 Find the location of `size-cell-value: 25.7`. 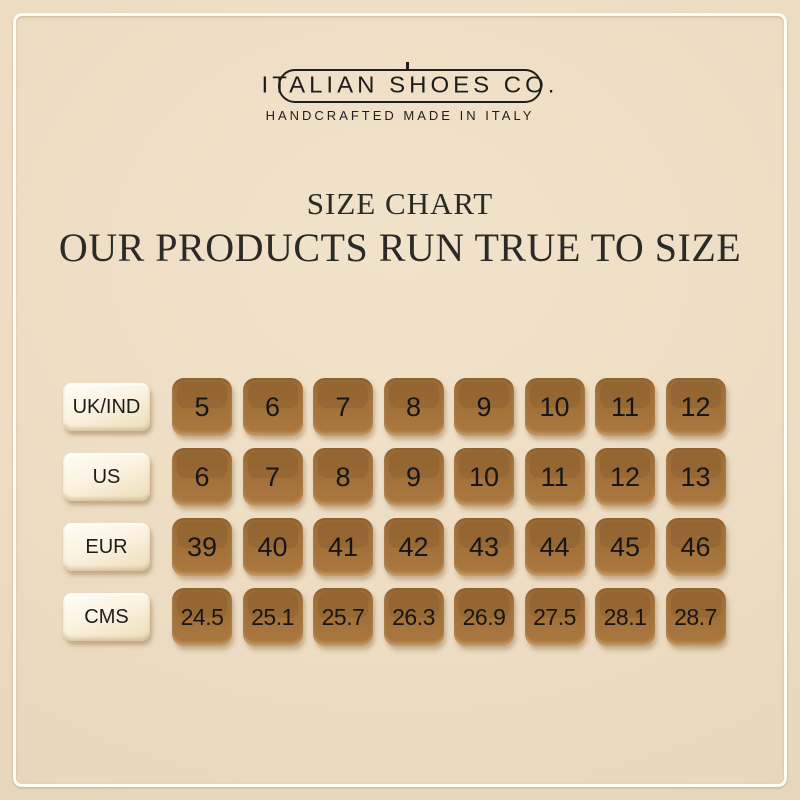

size-cell-value: 25.7 is located at coordinates (343, 616).